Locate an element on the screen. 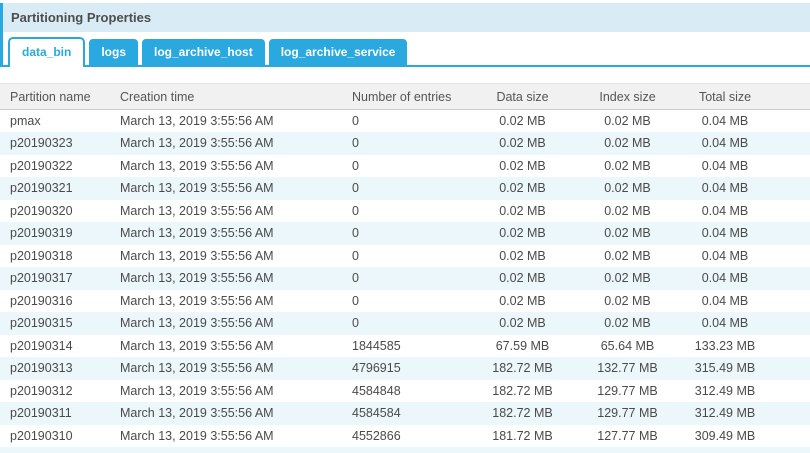 This screenshot has width=810, height=453. table-cell: 4584848 is located at coordinates (376, 390).